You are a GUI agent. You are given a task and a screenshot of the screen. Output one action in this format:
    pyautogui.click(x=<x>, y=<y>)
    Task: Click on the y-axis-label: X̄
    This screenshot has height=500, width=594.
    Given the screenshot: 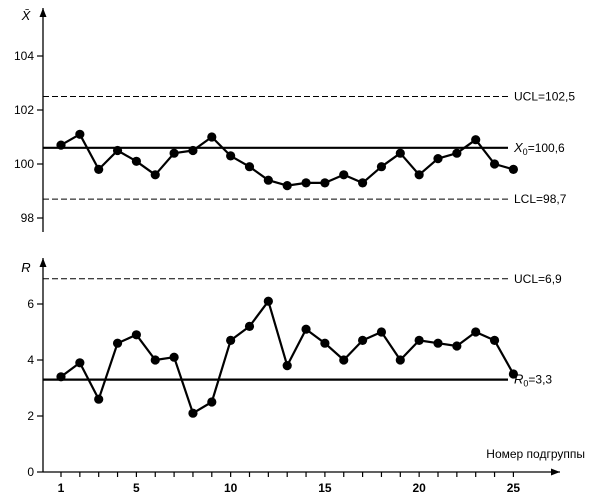 What is the action you would take?
    pyautogui.click(x=26, y=15)
    